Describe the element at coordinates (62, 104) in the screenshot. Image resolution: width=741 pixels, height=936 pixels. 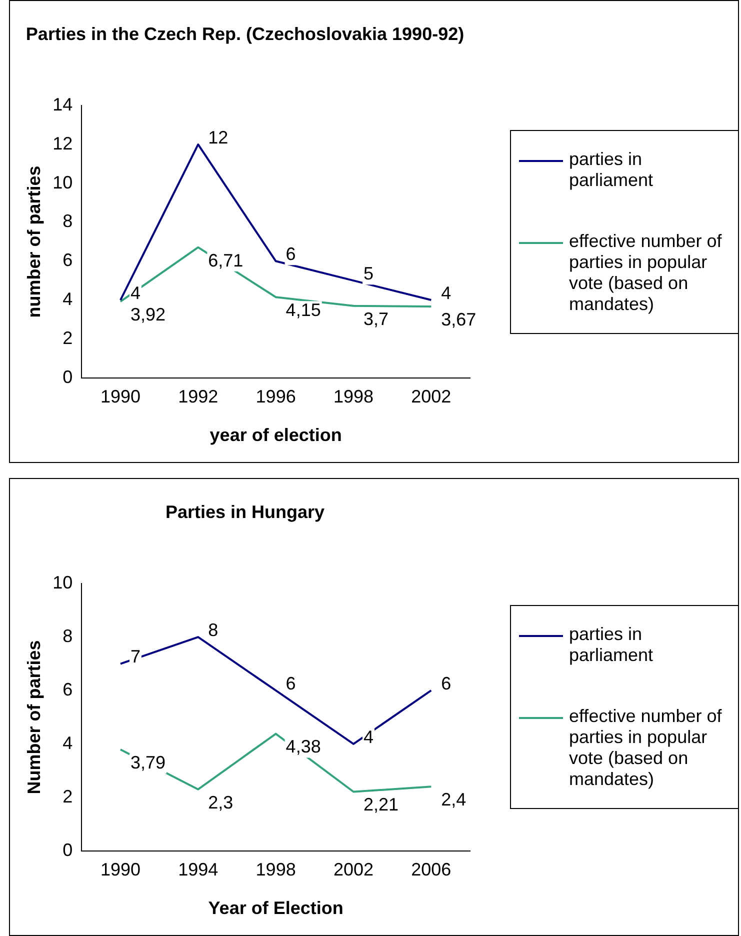
I see `y-tick-label: 14` at that location.